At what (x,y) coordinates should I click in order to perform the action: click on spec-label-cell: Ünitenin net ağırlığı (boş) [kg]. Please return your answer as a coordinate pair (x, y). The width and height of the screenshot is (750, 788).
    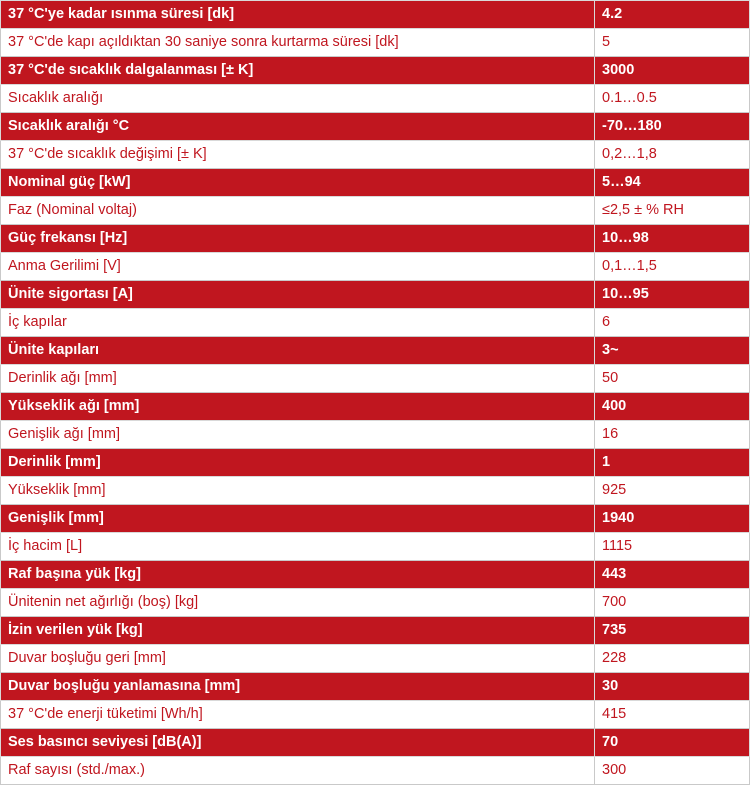
    Looking at the image, I should click on (297, 602).